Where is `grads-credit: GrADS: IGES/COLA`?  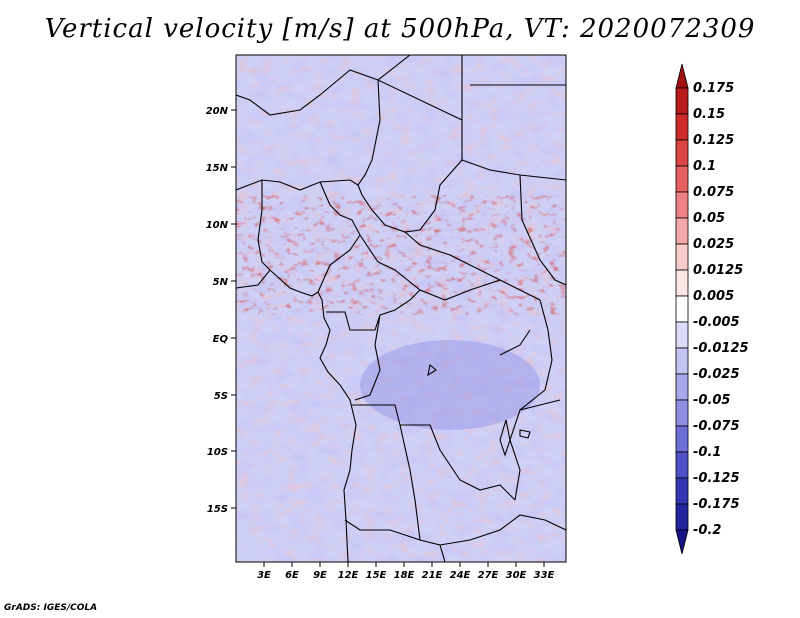 grads-credit: GrADS: IGES/COLA is located at coordinates (51, 608).